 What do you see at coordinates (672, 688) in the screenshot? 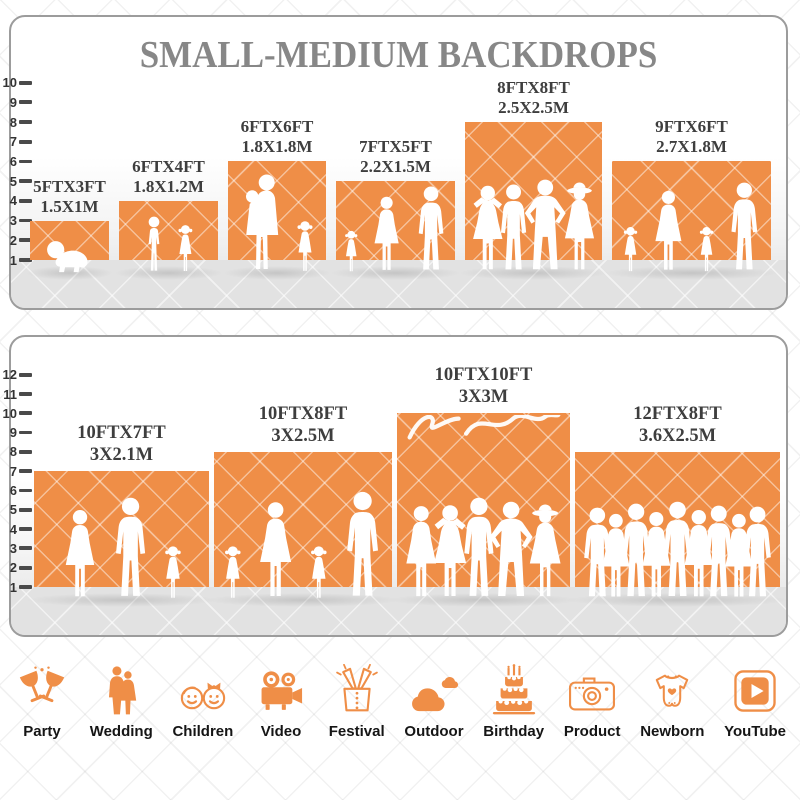
I see `newborn-icon` at bounding box center [672, 688].